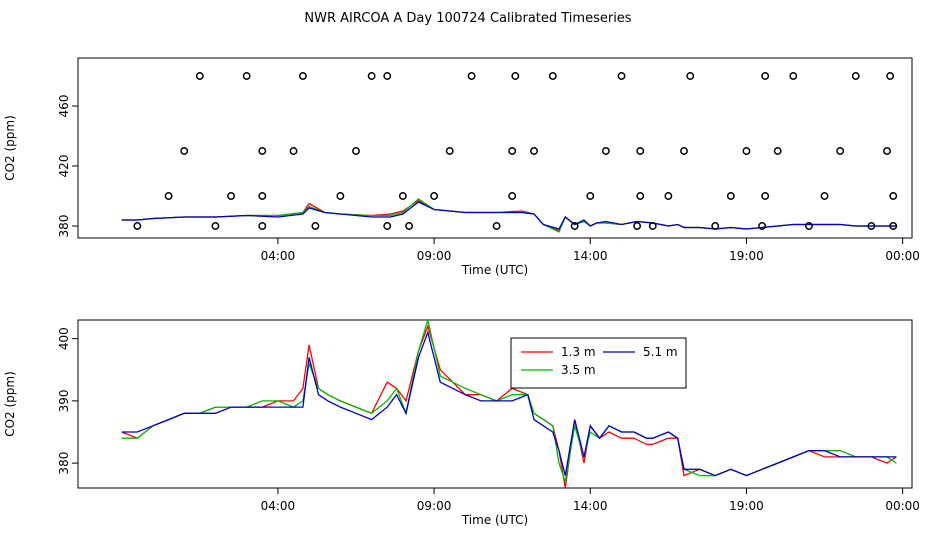 The height and width of the screenshot is (540, 936). What do you see at coordinates (64, 166) in the screenshot?
I see `y-tick-label: 420` at bounding box center [64, 166].